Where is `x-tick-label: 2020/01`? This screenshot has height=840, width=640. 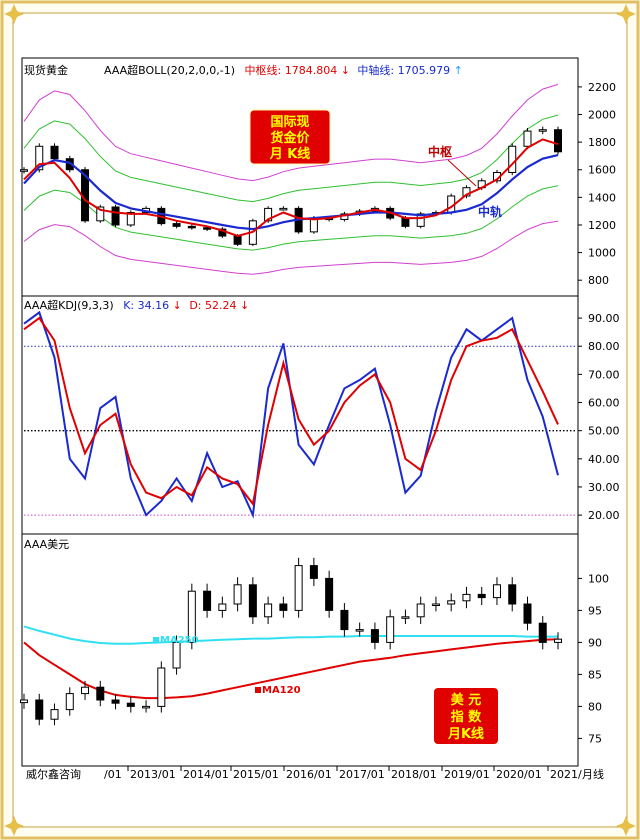
x-tick-label: 2020/01 is located at coordinates (519, 774).